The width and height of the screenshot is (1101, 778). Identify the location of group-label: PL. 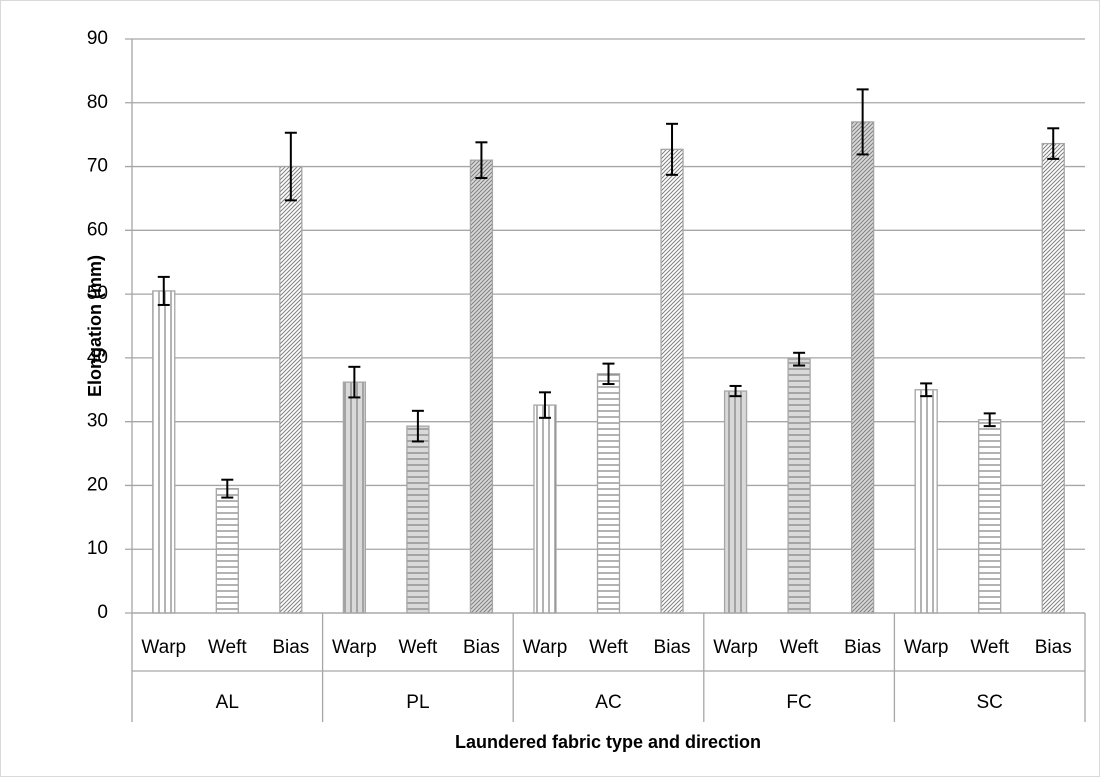
(417, 702).